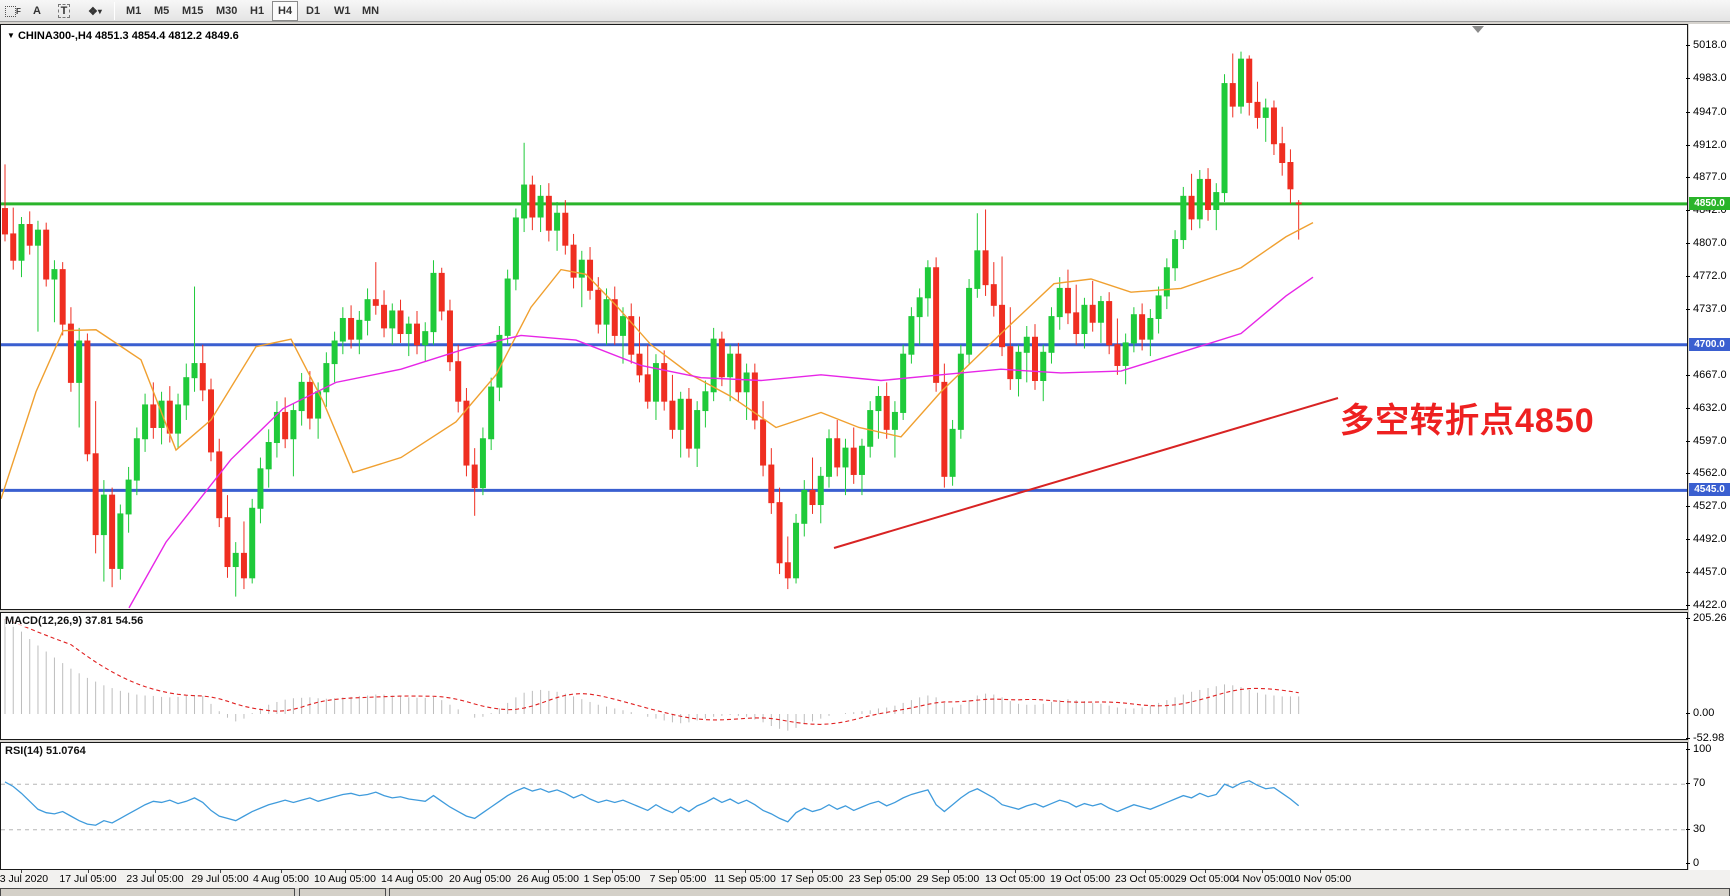 Image resolution: width=1730 pixels, height=896 pixels. I want to click on price-tick-4457: 4457.0, so click(1710, 572).